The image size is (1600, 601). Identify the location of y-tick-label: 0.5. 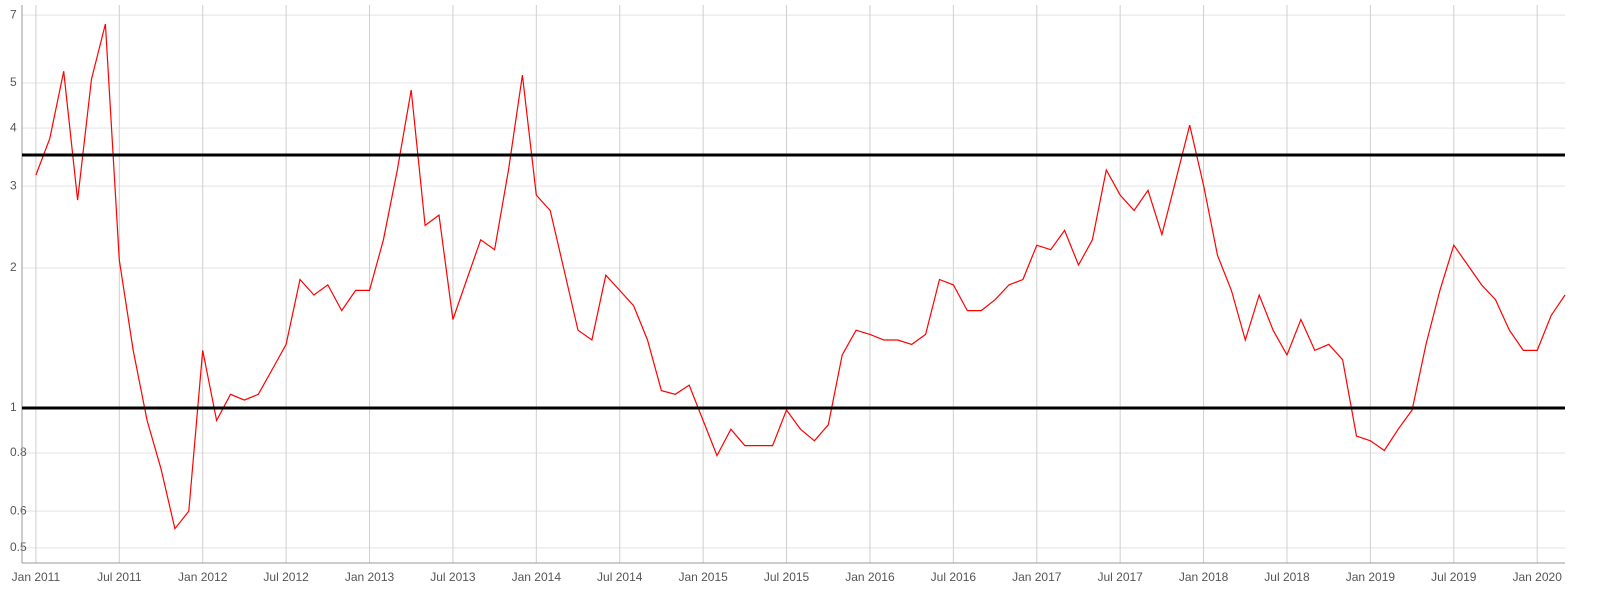
(18, 547).